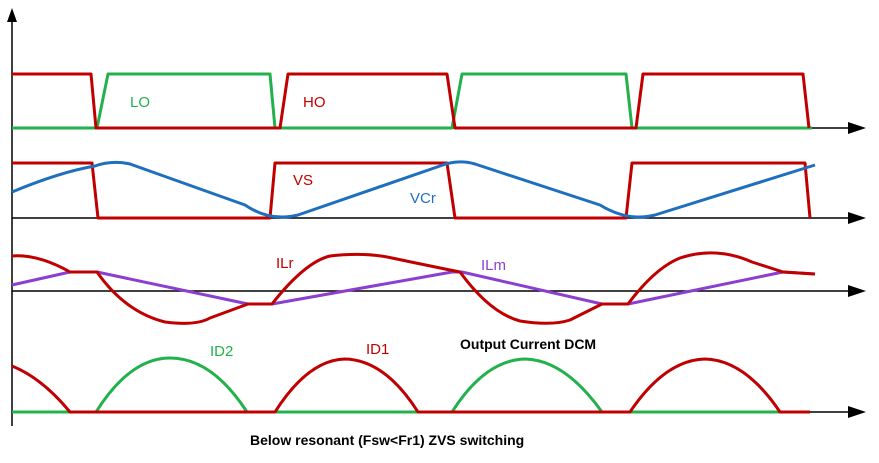 Image resolution: width=879 pixels, height=463 pixels. I want to click on diagram-caption: Below resonant (Fsw<Fr1) ZVS switching, so click(387, 440).